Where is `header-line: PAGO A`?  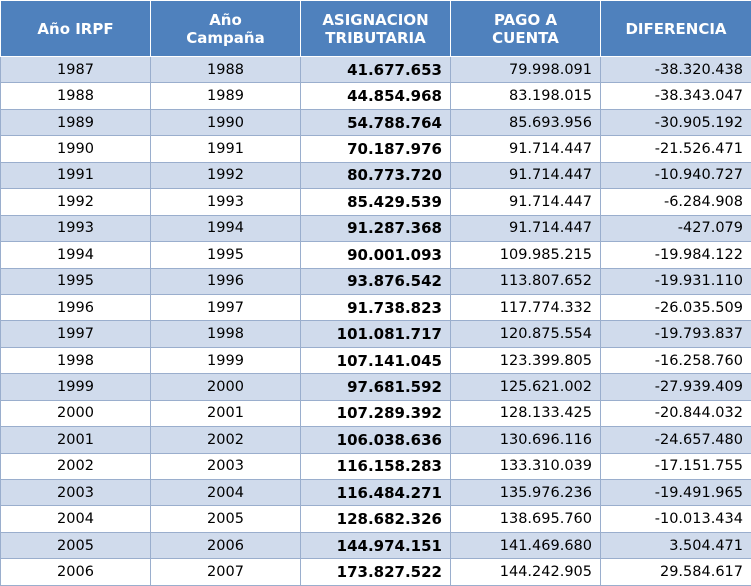 header-line: PAGO A is located at coordinates (525, 20).